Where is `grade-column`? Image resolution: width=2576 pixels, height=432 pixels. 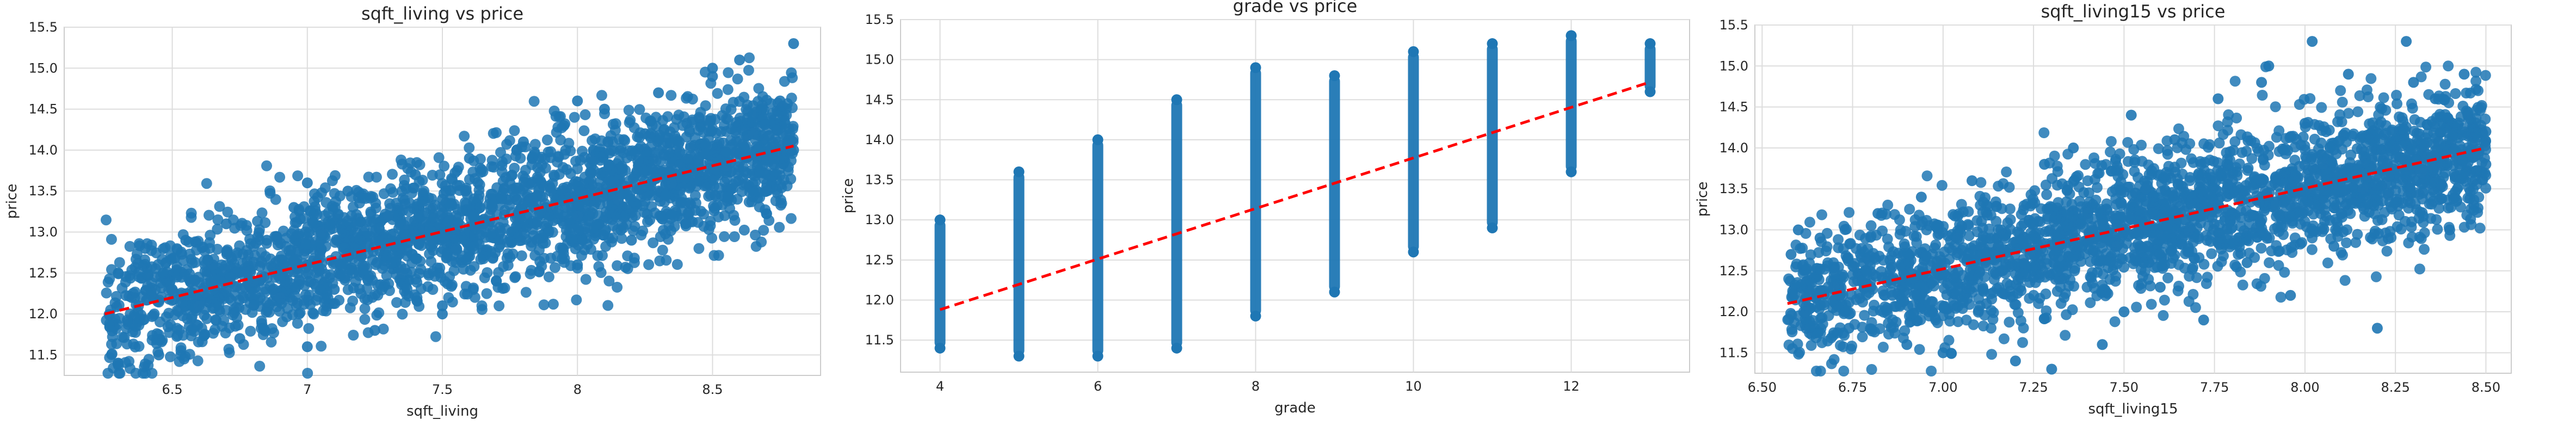 grade-column is located at coordinates (1650, 67).